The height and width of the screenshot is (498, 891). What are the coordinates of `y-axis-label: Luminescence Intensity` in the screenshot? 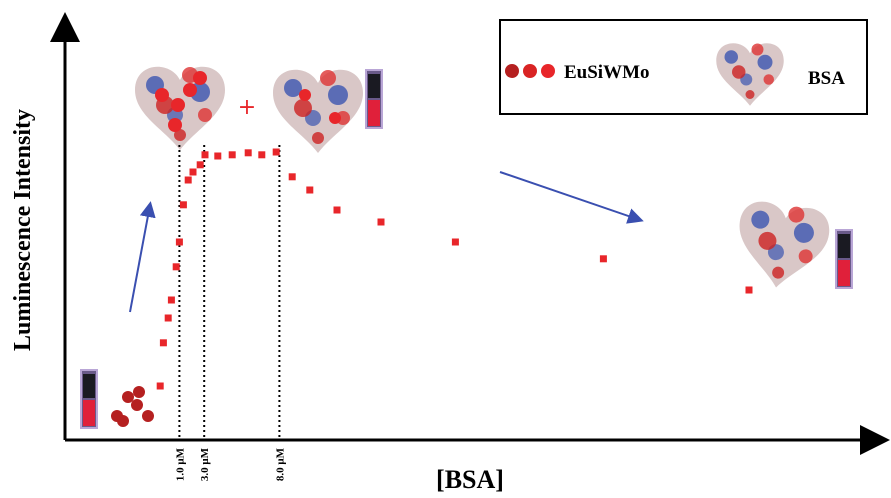 It's located at (23, 230).